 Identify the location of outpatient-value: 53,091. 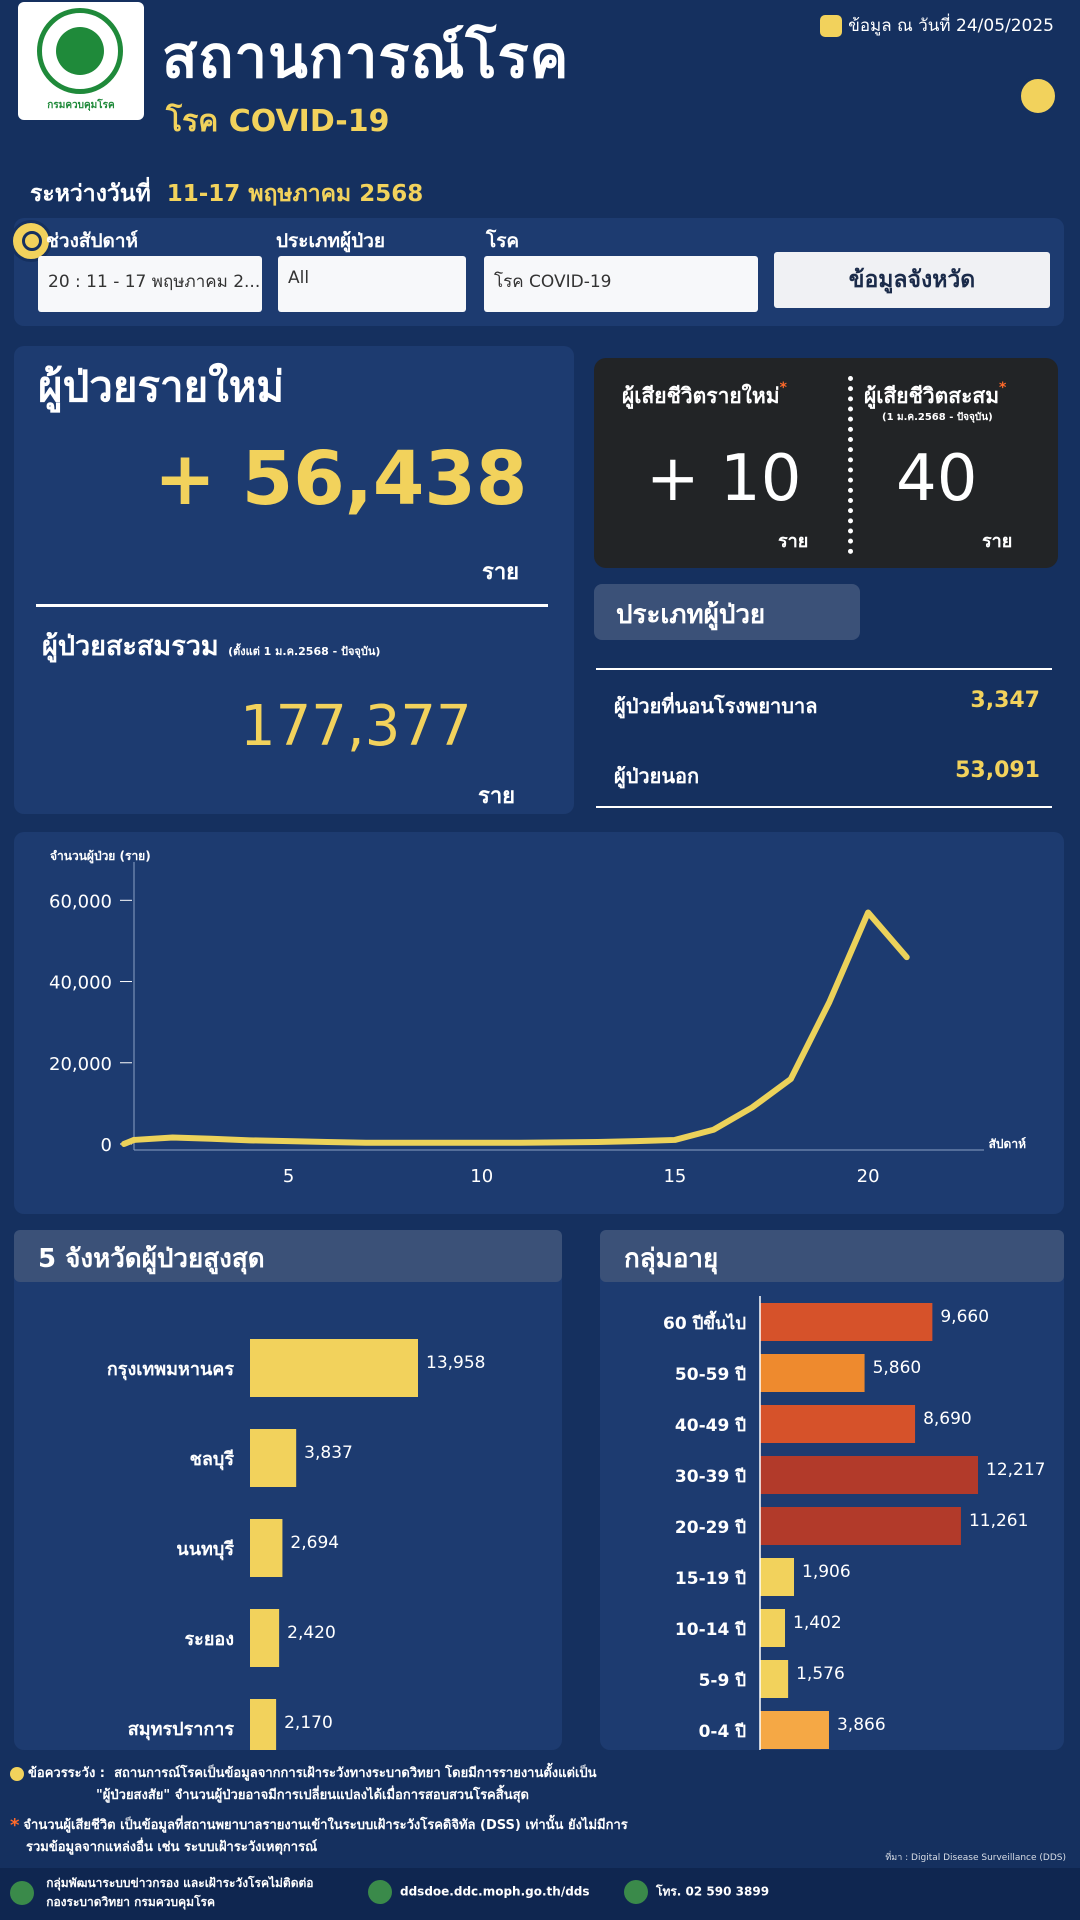
(997, 770).